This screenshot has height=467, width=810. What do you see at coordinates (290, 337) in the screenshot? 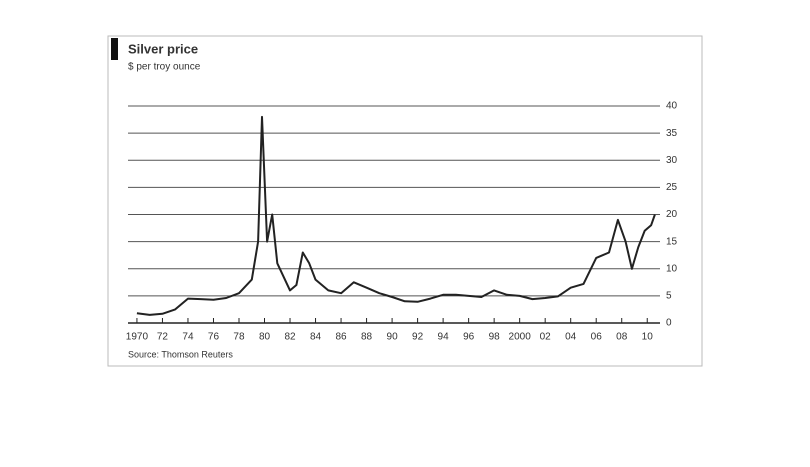
I see `x-tick-label: 82` at bounding box center [290, 337].